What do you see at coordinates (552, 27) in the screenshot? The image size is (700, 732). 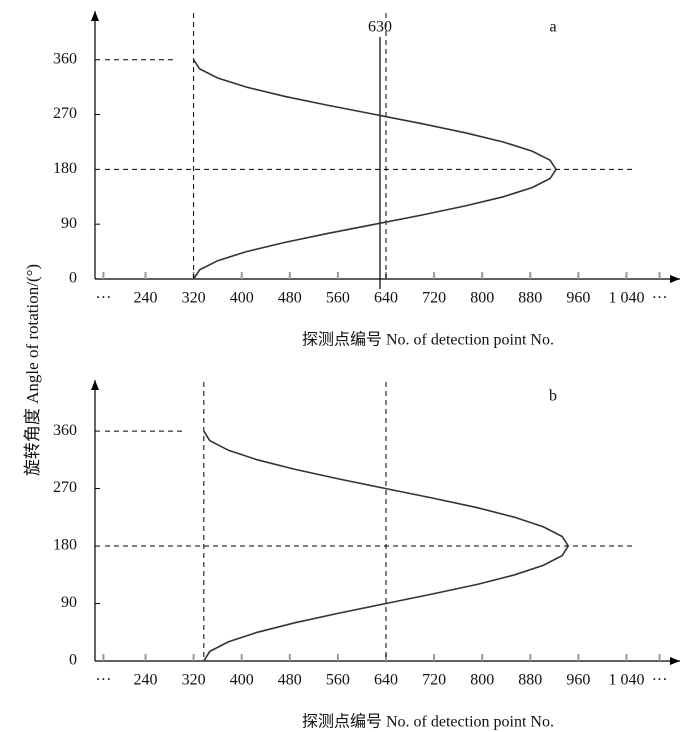 I see `panel-label: a` at bounding box center [552, 27].